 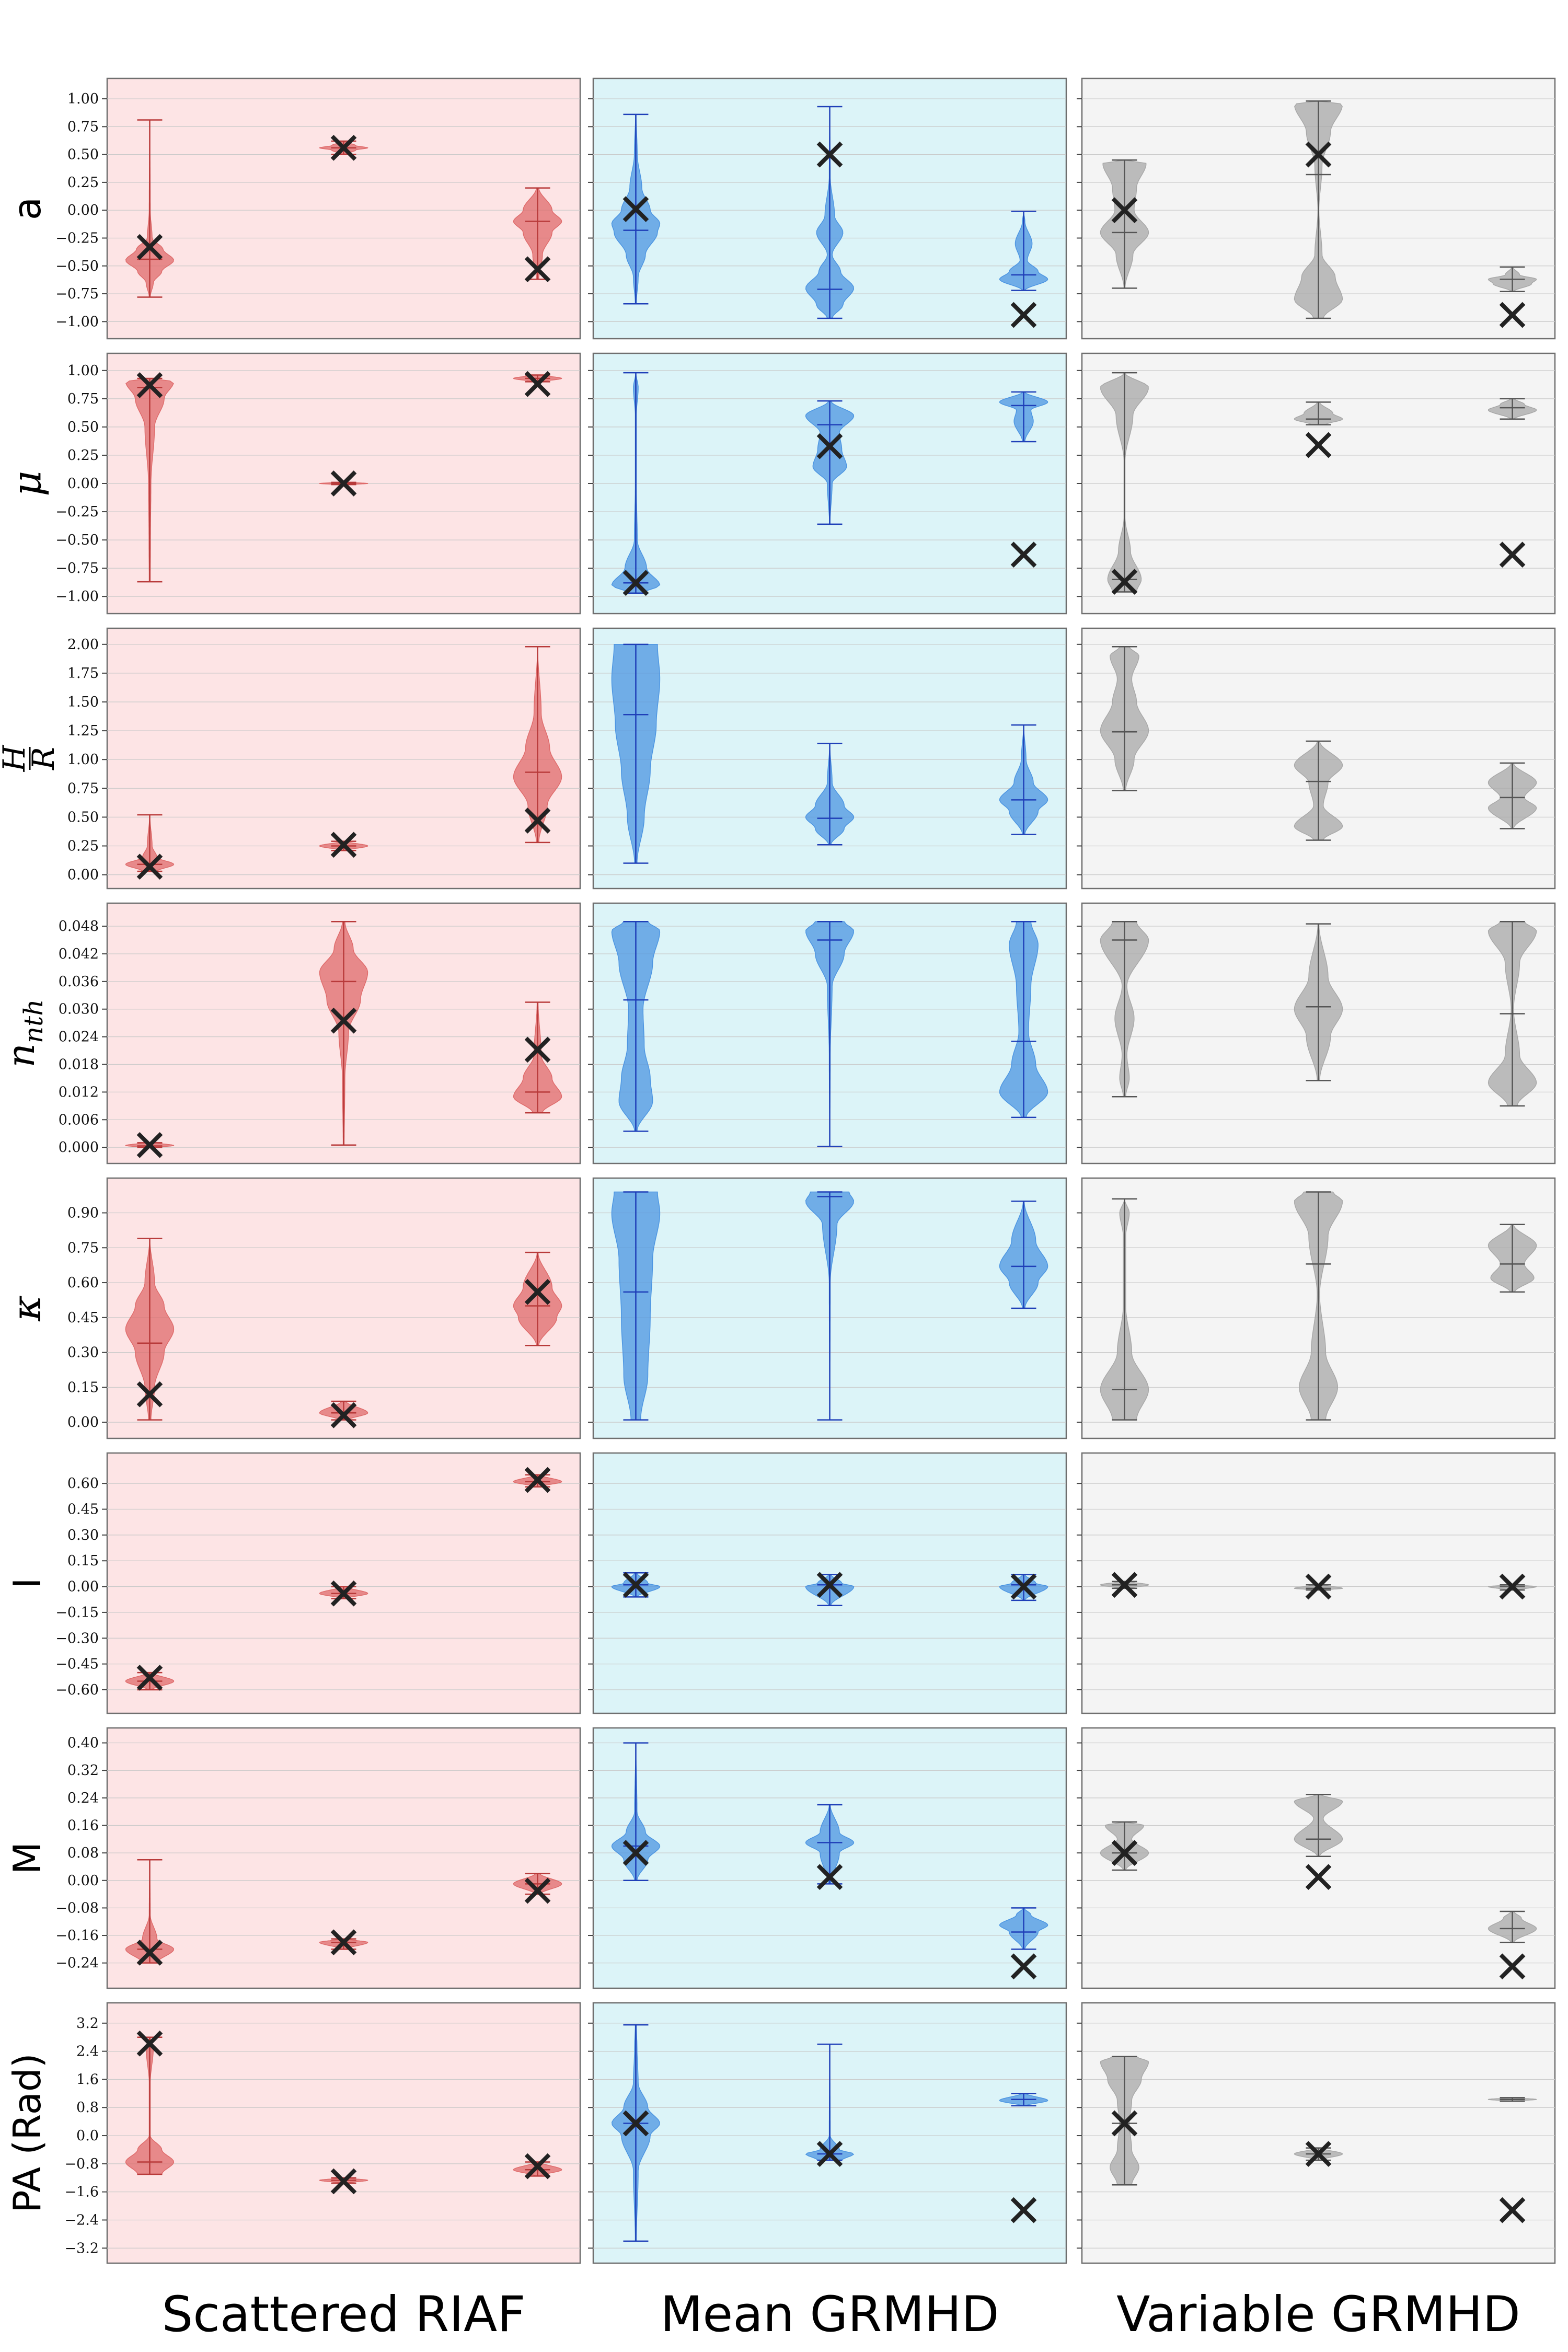 I want to click on row-ylabel: PA (Rad), so click(x=27, y=2132).